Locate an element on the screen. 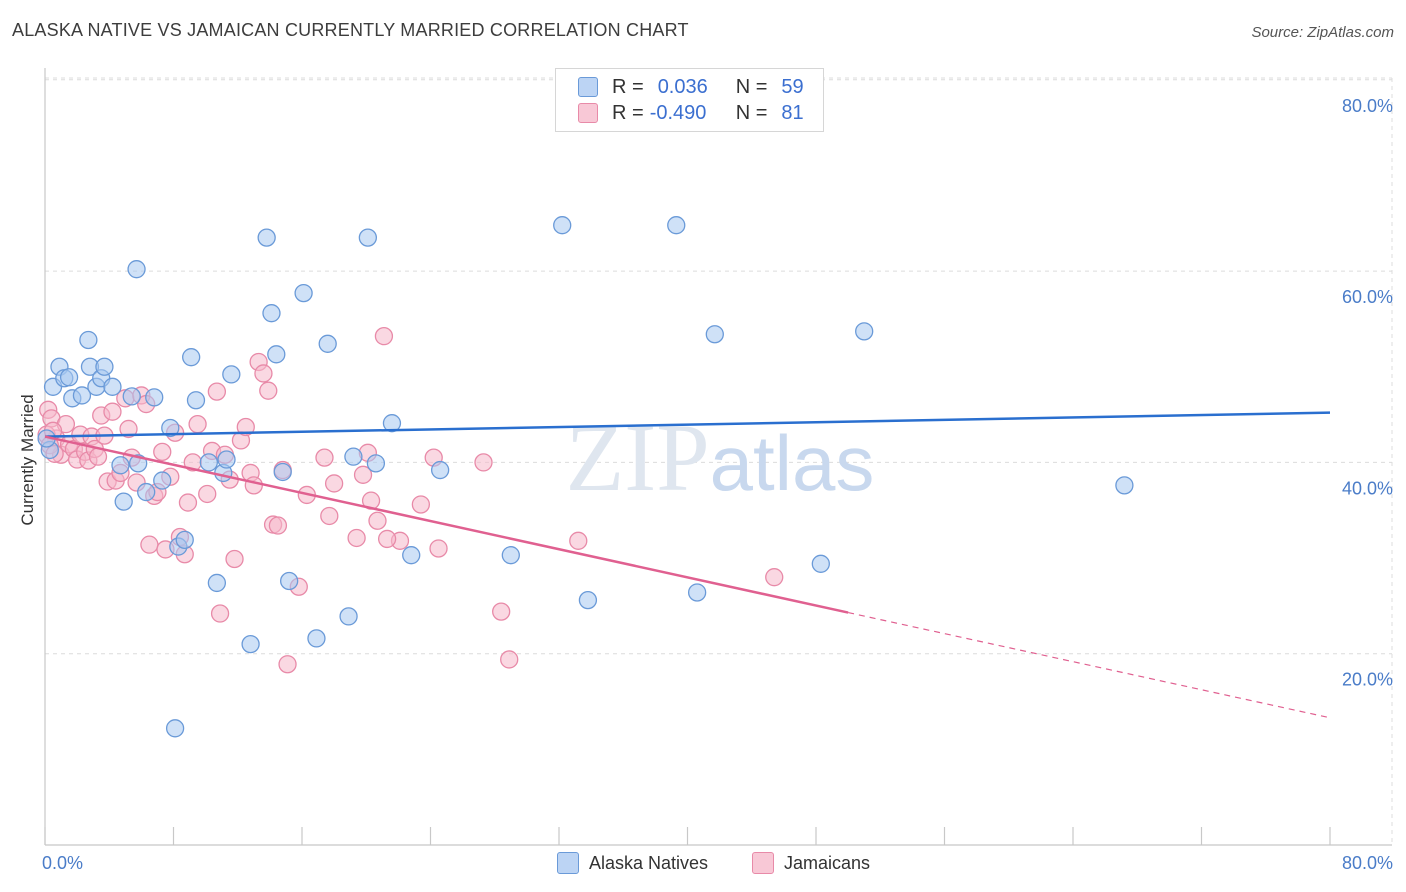  watermark: ZIPatlas is located at coordinates (720, 457).